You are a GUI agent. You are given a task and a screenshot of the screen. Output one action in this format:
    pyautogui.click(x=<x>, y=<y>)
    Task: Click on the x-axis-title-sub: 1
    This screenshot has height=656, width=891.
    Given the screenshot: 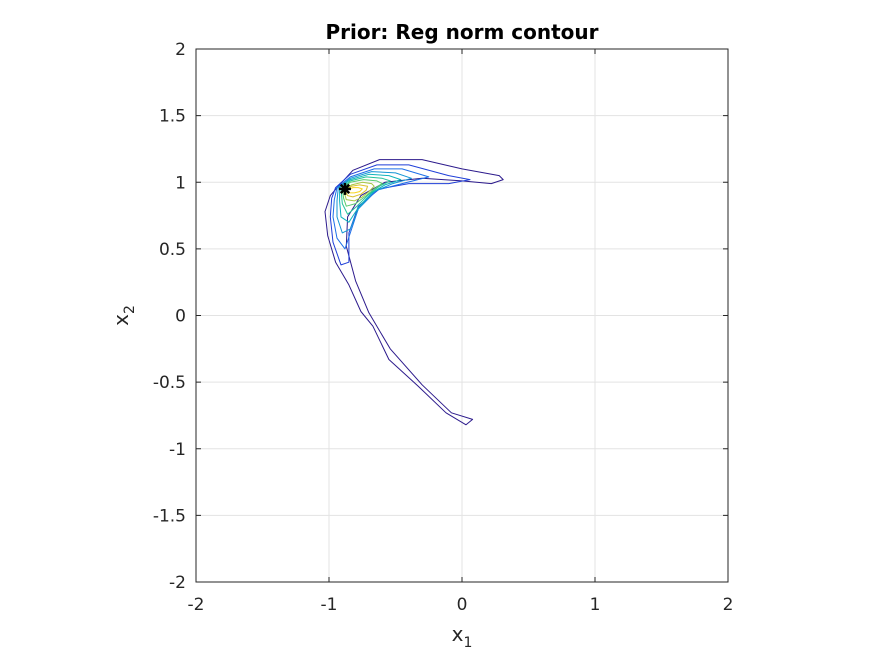 What is the action you would take?
    pyautogui.click(x=467, y=643)
    